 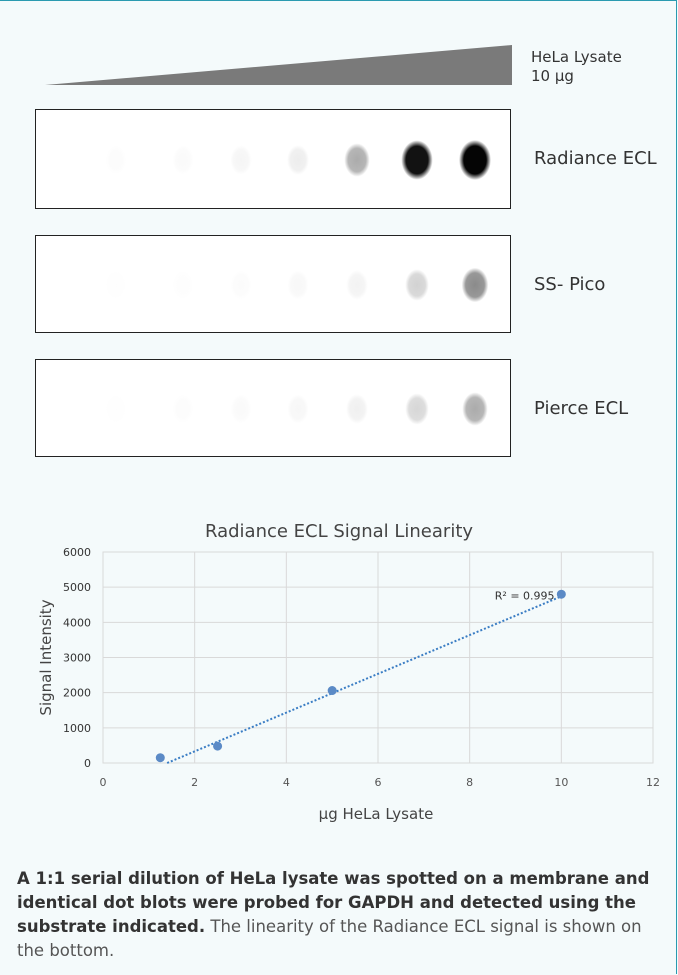 What do you see at coordinates (339, 531) in the screenshot?
I see `chart-title: Radiance ECL Signal Linearity` at bounding box center [339, 531].